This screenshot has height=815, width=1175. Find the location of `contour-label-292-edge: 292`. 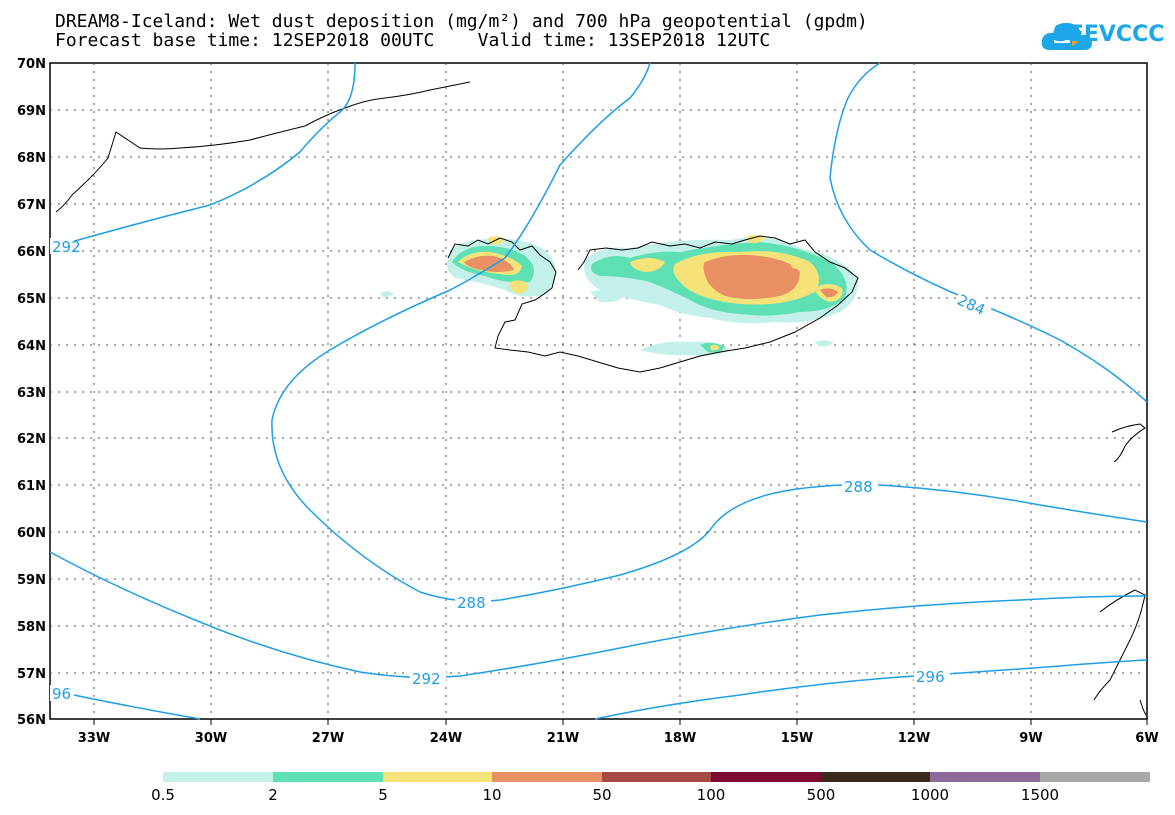

contour-label-292-edge: 292 is located at coordinates (66, 247).